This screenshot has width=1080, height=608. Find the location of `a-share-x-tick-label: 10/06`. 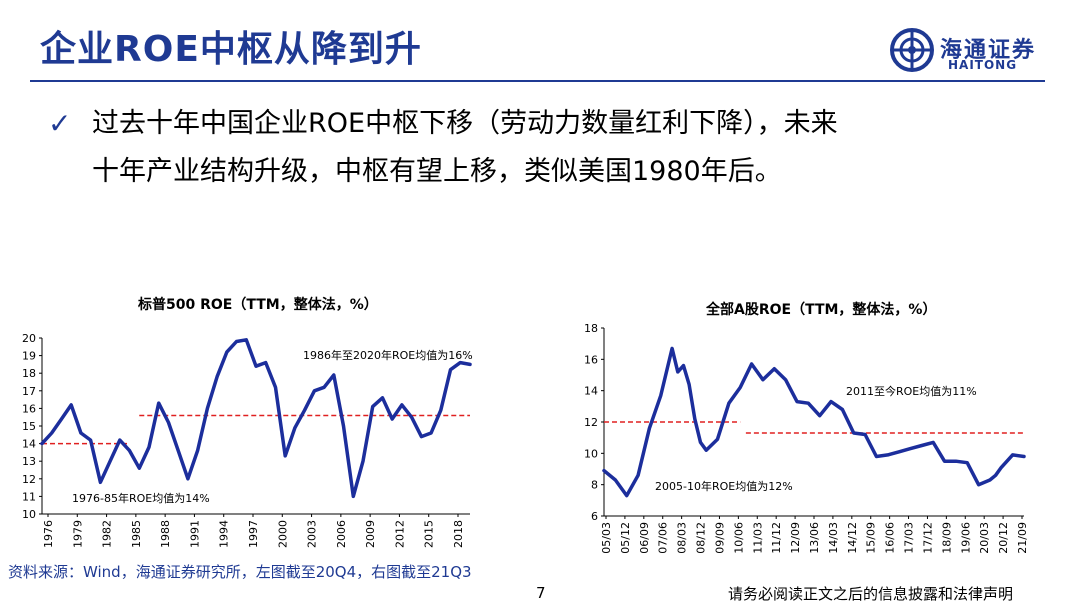

a-share-x-tick-label: 10/06 is located at coordinates (738, 538).